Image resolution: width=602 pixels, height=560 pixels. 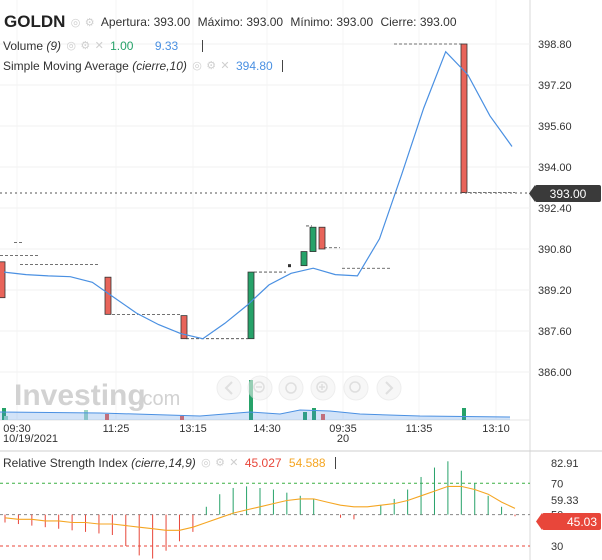 What do you see at coordinates (35, 21) in the screenshot?
I see `symbol-title: GOLDN` at bounding box center [35, 21].